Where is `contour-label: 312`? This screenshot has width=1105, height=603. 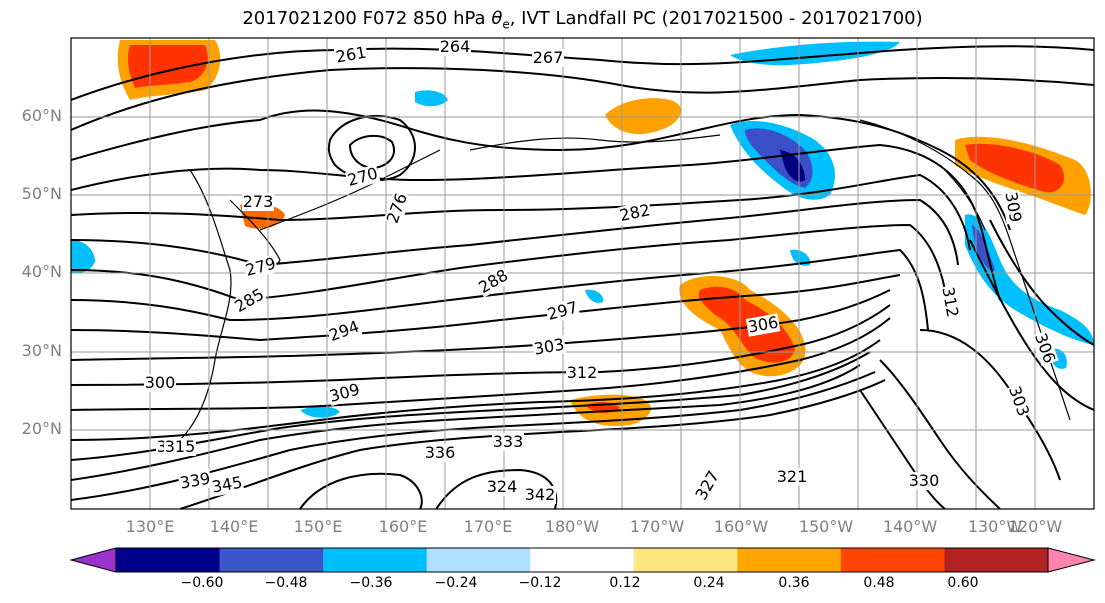 contour-label: 312 is located at coordinates (582, 372).